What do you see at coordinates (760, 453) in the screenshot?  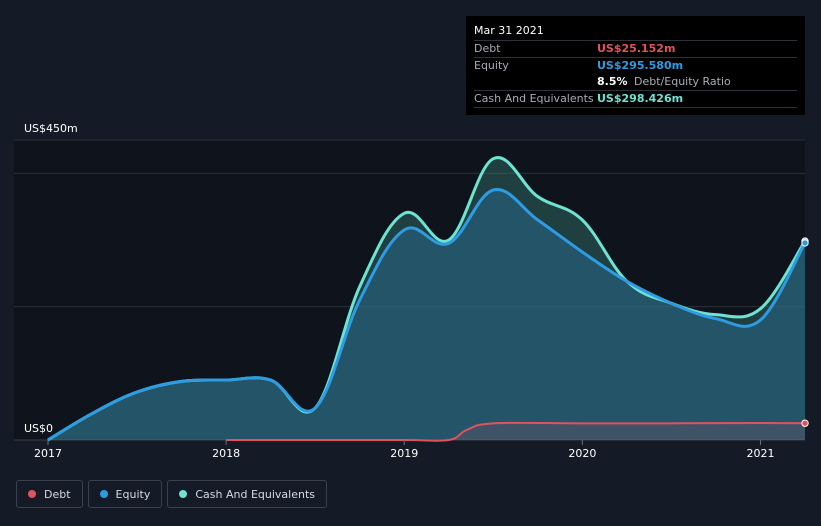 I see `x-tick-label-2021: 2021` at bounding box center [760, 453].